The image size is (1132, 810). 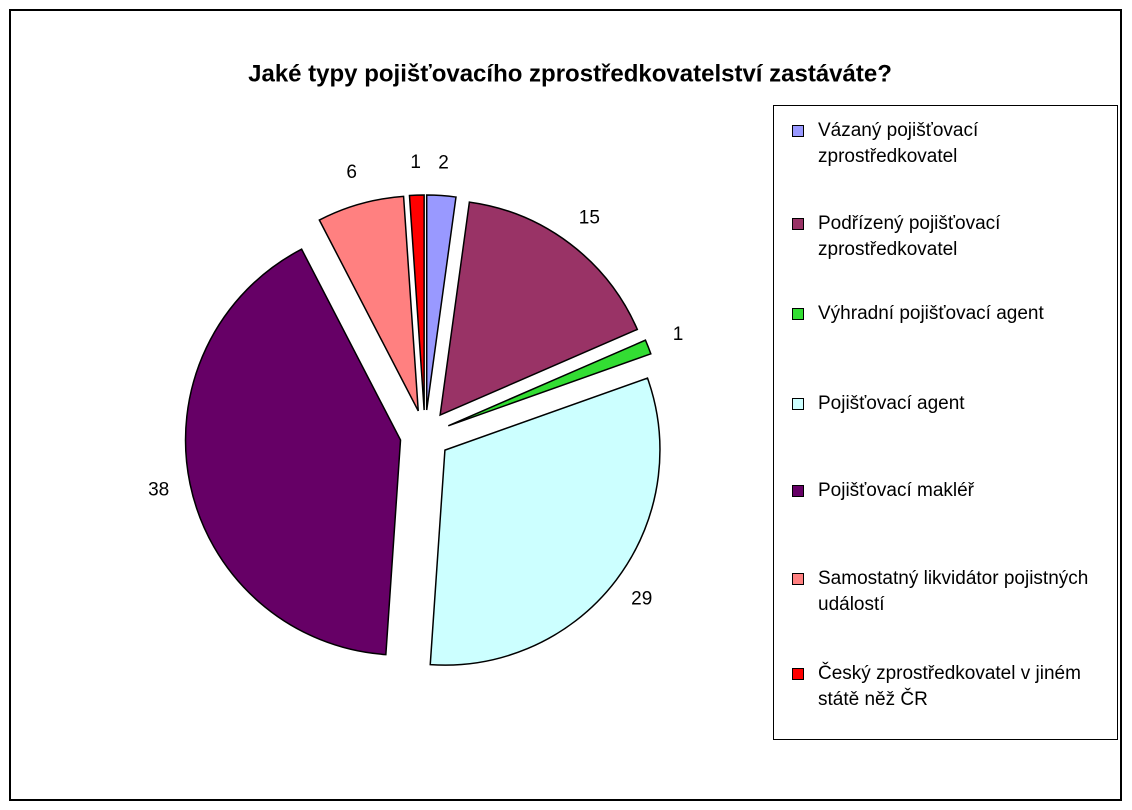 What do you see at coordinates (443, 163) in the screenshot?
I see `data-label: 2` at bounding box center [443, 163].